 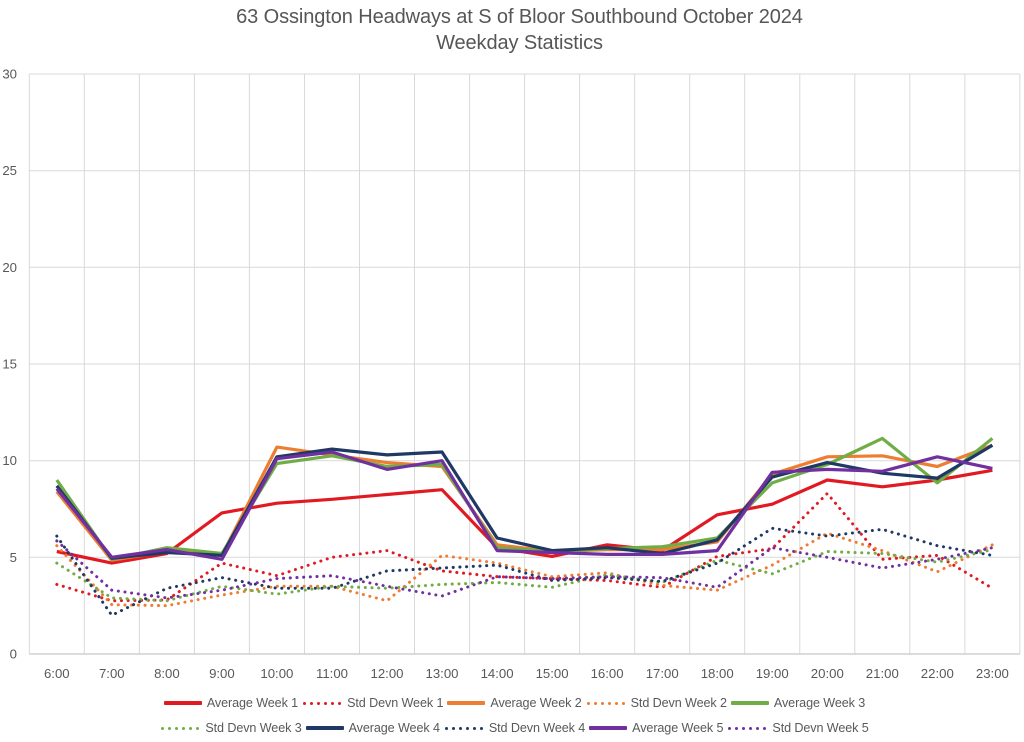 I want to click on svg-text: 22:00, so click(x=937, y=673).